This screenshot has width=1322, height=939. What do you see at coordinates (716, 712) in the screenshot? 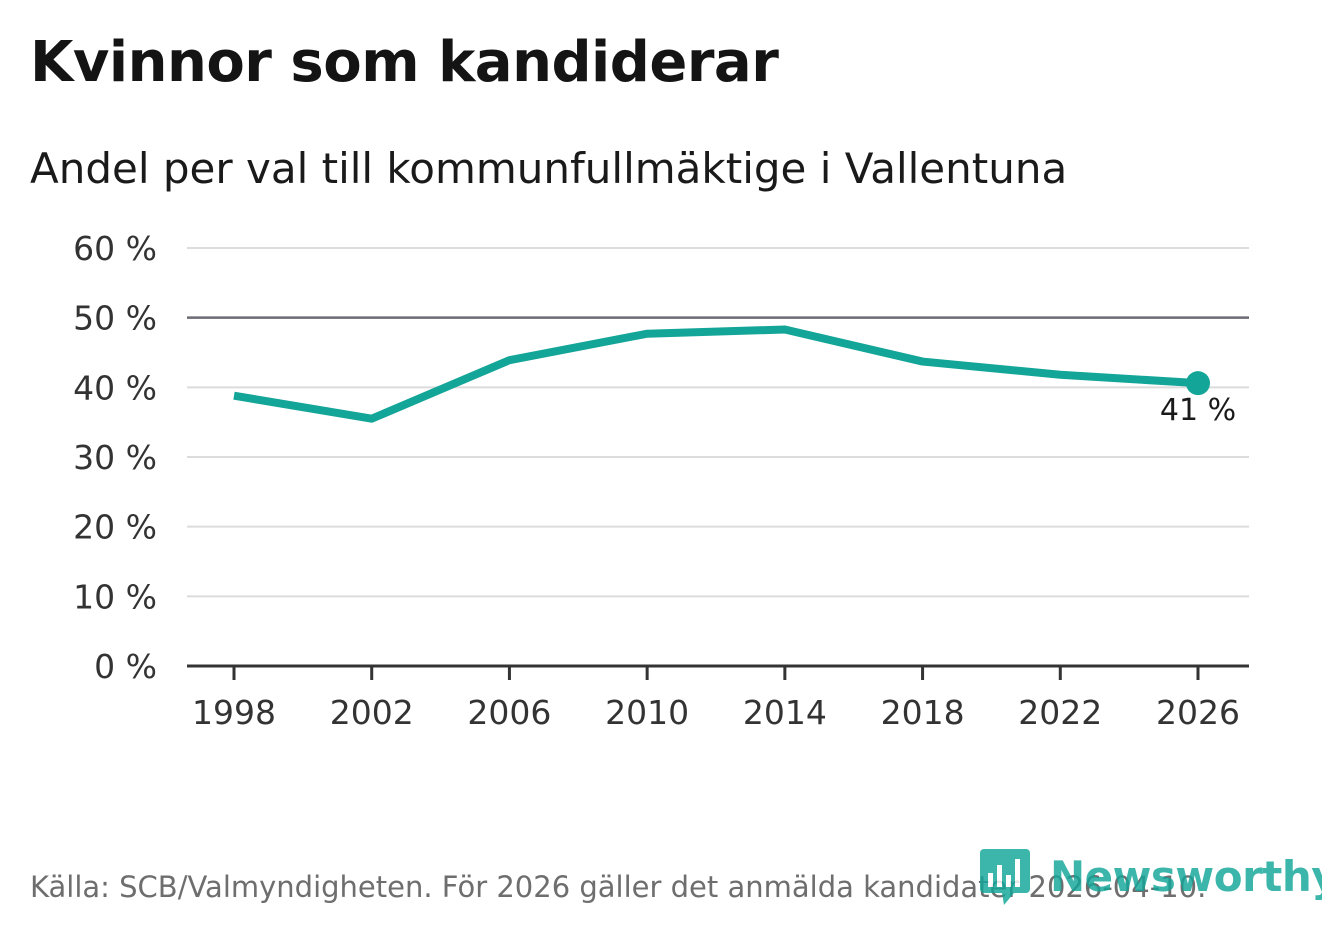
I see `x-axis-labels: 1998 2002 2006 2010 2014 2018 2022 2026` at bounding box center [716, 712].